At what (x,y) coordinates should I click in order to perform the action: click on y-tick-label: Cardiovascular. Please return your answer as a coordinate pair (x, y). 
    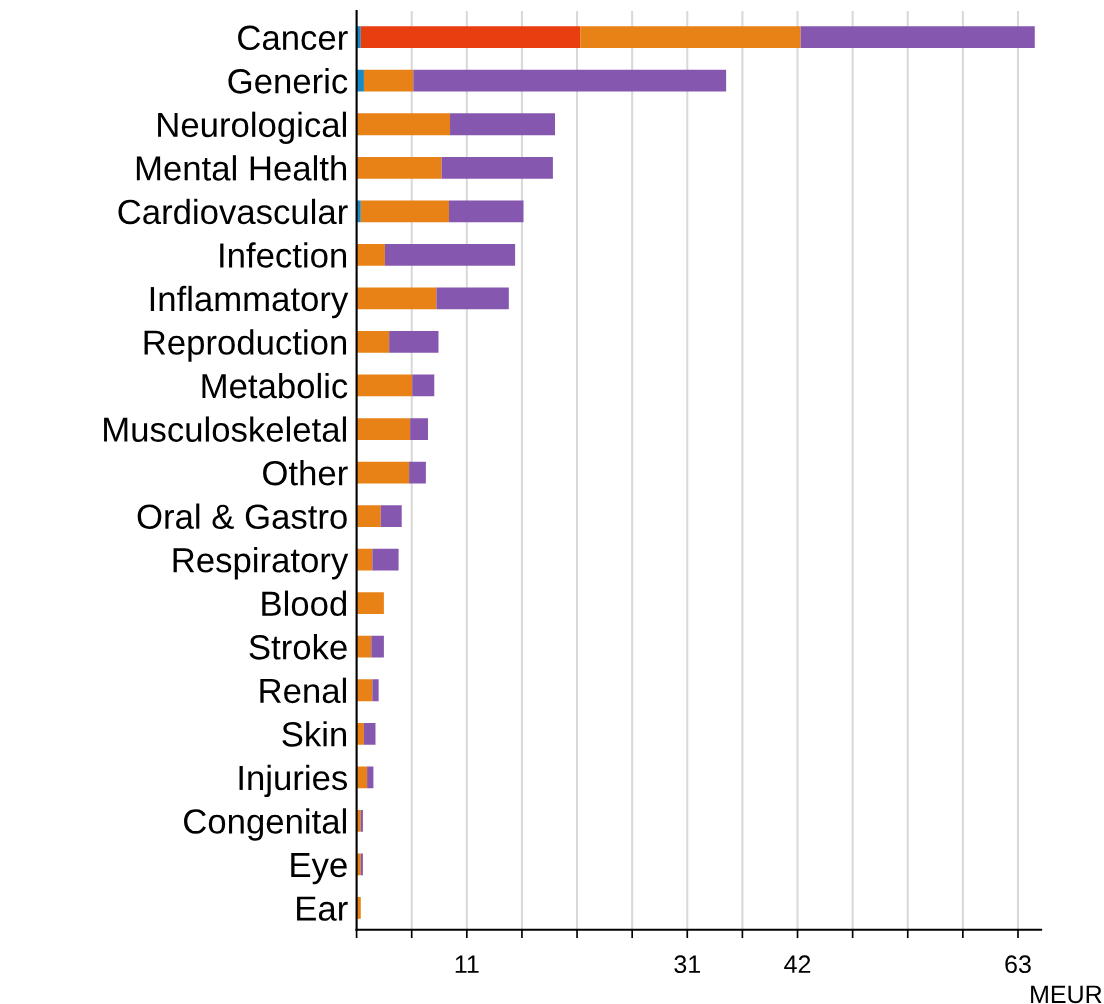
    Looking at the image, I should click on (233, 211).